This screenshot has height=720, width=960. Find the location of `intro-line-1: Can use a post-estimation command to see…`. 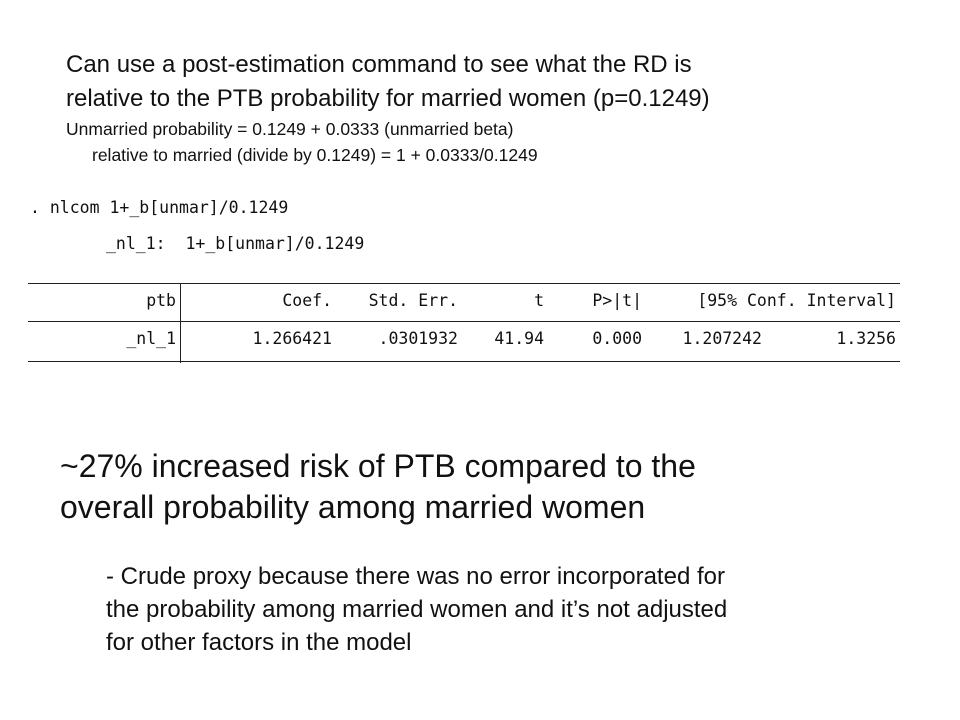

intro-line-1: Can use a post-estimation command to see… is located at coordinates (379, 64).